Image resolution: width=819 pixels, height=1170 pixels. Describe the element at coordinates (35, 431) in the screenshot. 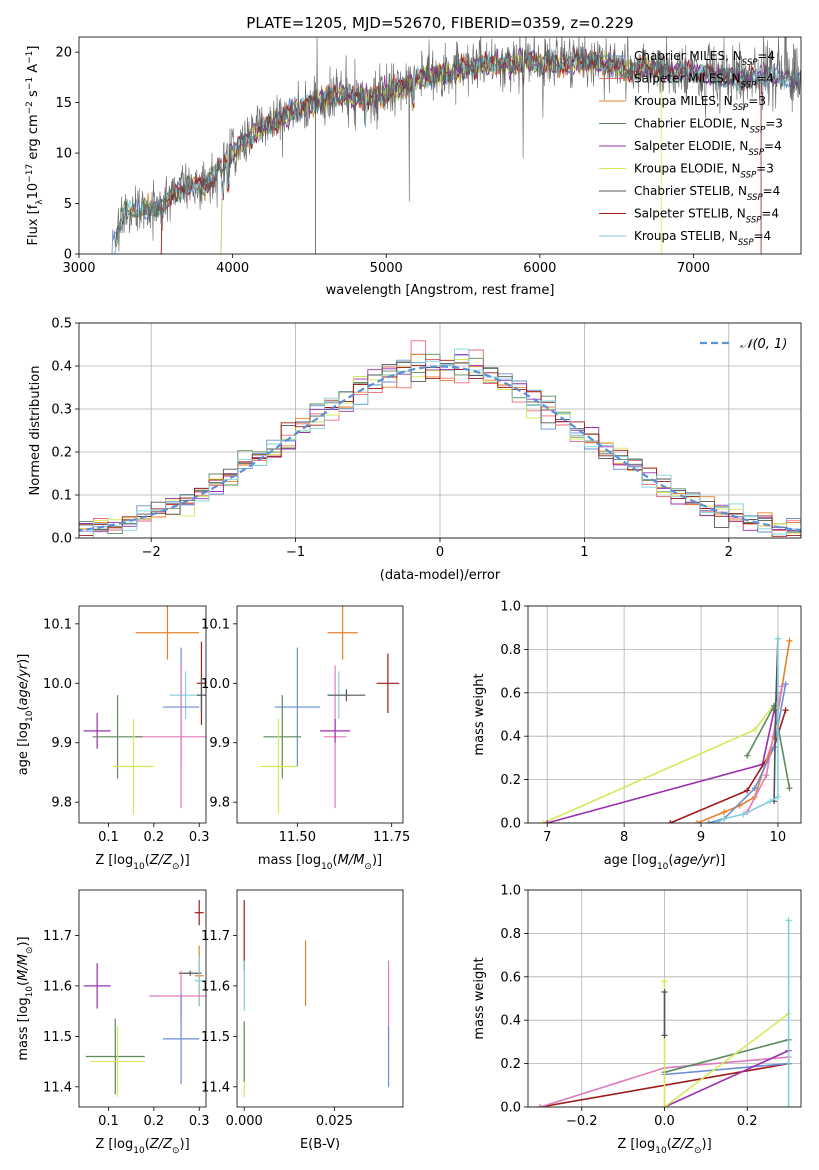

I see `y-axis-label: Normed distribution` at that location.